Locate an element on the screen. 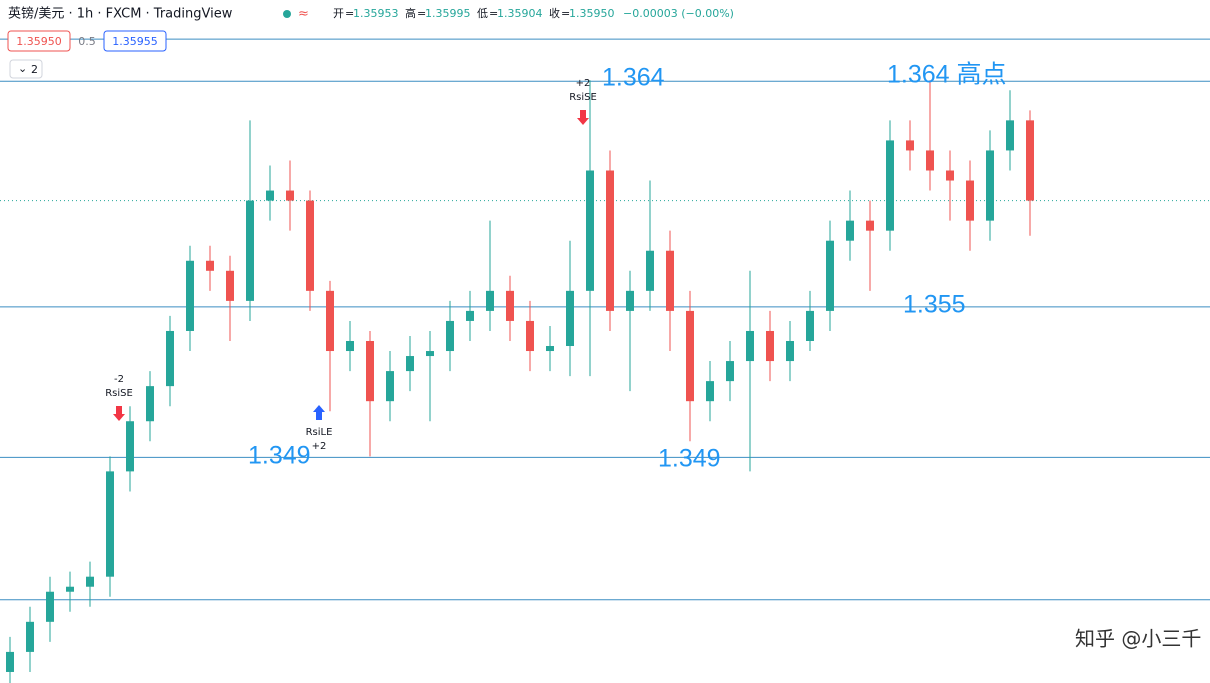  change: −0.00003 (−0.00%) is located at coordinates (678, 13).